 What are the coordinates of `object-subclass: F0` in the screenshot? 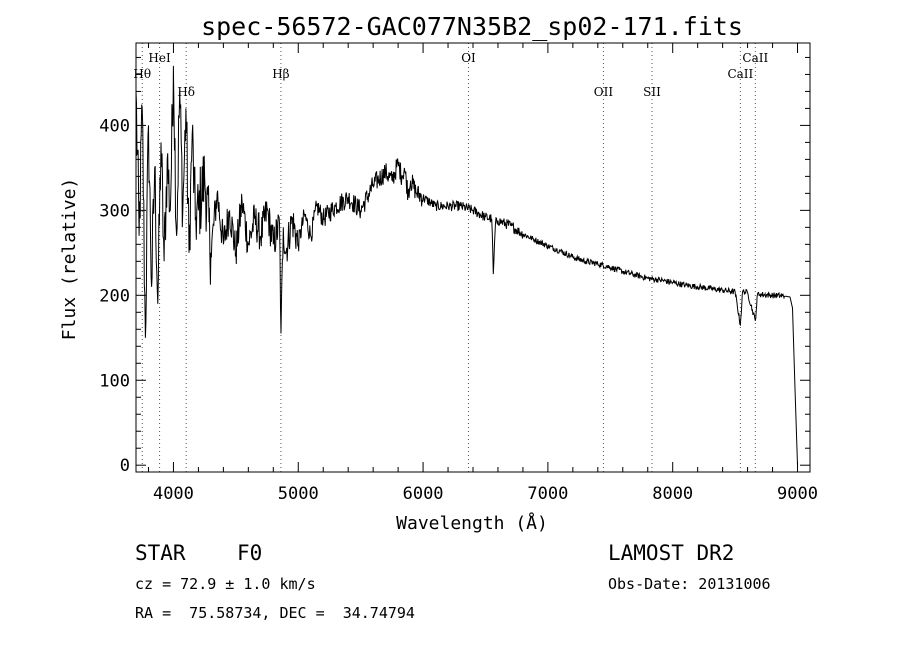 It's located at (250, 553).